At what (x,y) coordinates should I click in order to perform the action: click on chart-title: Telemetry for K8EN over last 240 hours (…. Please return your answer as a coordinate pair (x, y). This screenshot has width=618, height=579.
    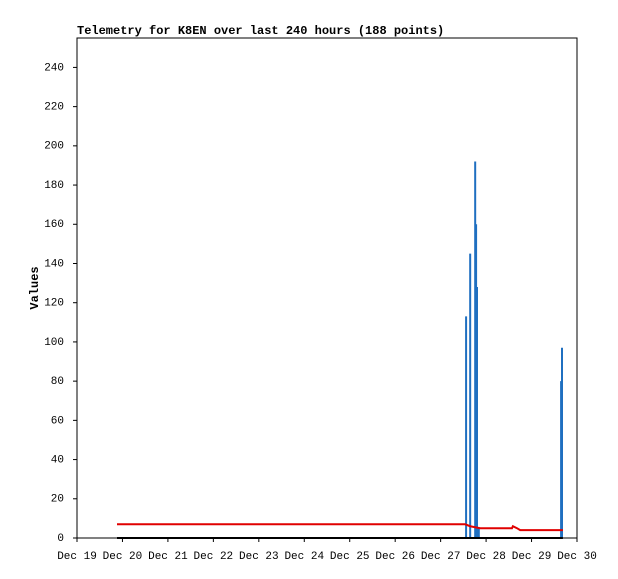
    Looking at the image, I should click on (260, 31).